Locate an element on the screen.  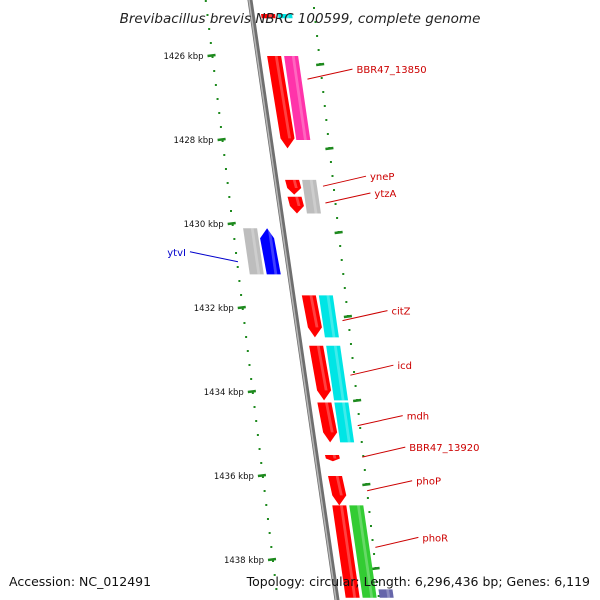
tick-label: 1434 kbp is located at coordinates (224, 393).